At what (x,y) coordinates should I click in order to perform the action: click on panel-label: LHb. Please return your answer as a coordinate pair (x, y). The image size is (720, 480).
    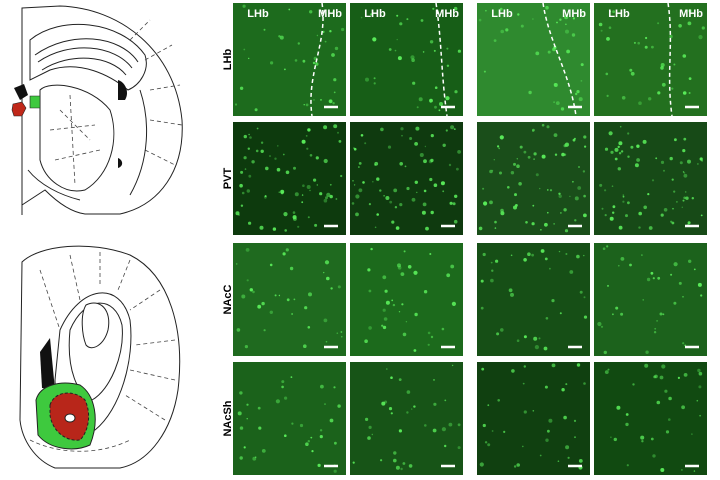
    Looking at the image, I should click on (258, 14).